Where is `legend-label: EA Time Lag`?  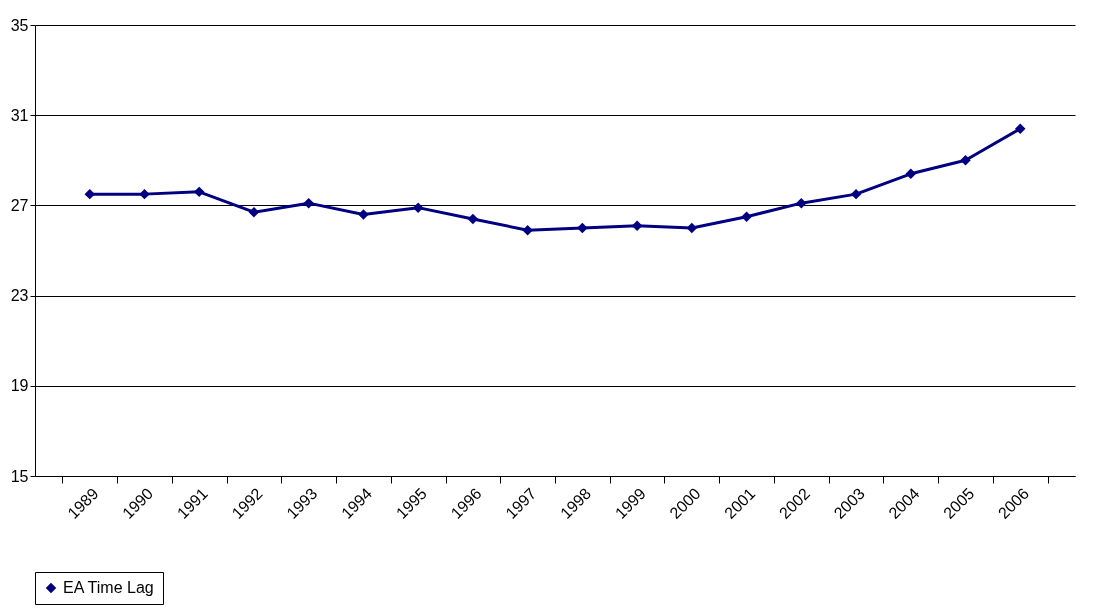 legend-label: EA Time Lag is located at coordinates (108, 587).